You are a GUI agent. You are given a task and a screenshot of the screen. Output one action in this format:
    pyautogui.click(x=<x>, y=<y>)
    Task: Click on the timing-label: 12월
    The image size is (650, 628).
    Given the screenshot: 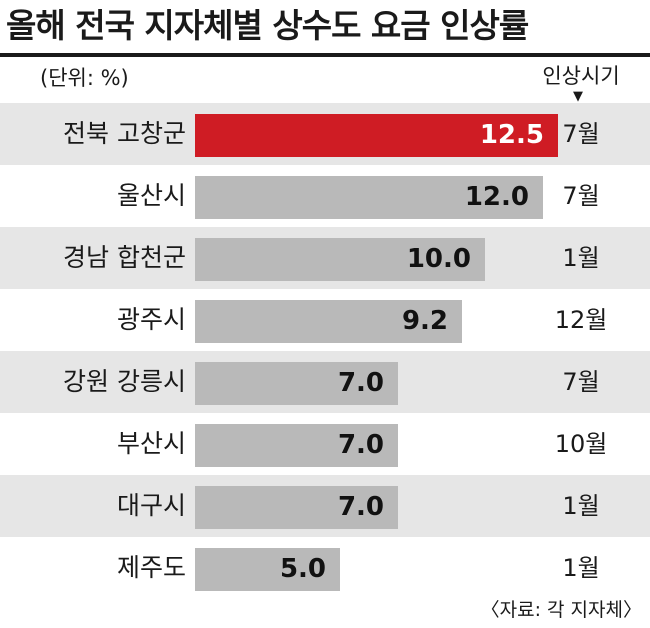 What is the action you would take?
    pyautogui.click(x=581, y=320)
    